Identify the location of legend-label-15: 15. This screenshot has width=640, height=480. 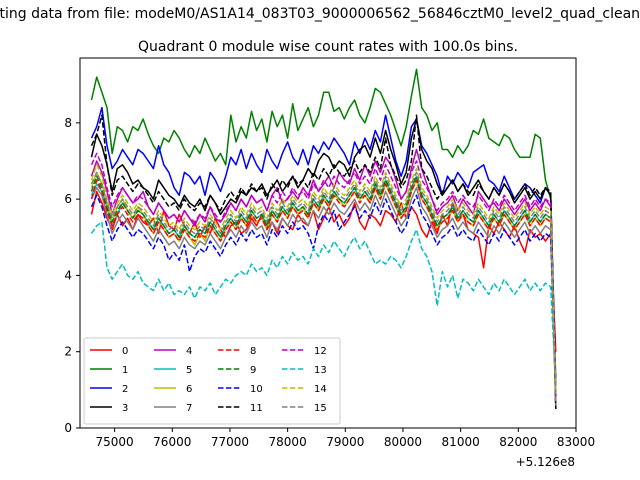
(320, 408).